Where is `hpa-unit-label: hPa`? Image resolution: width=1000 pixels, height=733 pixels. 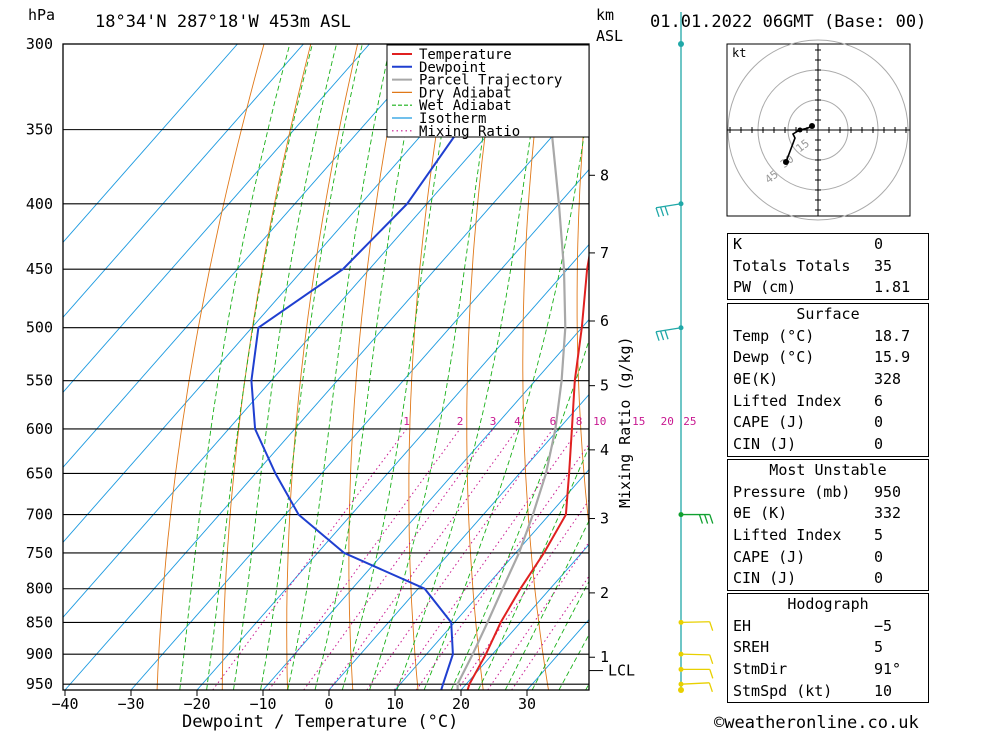 hpa-unit-label: hPa is located at coordinates (41, 15).